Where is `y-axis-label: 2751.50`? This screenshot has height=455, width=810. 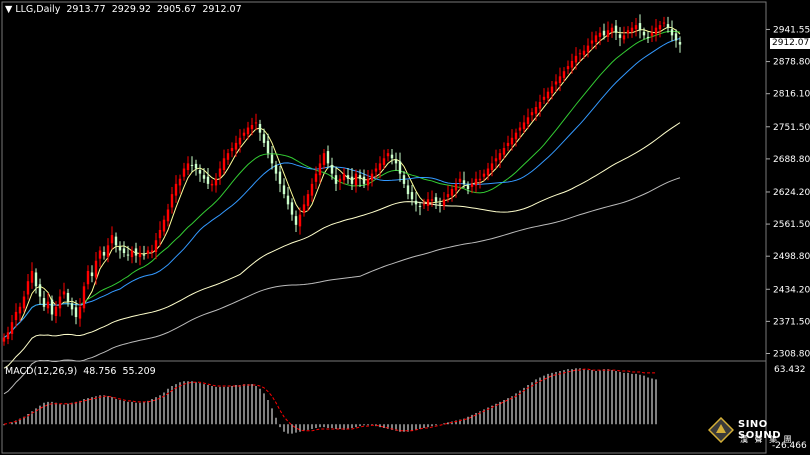 y-axis-label: 2751.50 is located at coordinates (791, 128).